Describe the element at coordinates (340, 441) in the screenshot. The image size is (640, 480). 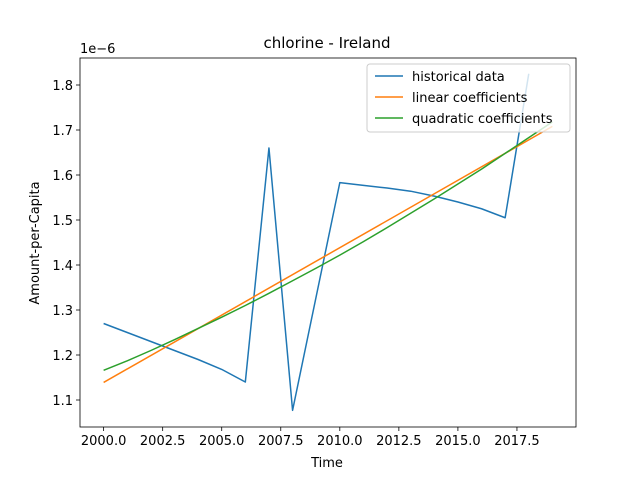
I see `x-tick-label: 2010.0` at that location.